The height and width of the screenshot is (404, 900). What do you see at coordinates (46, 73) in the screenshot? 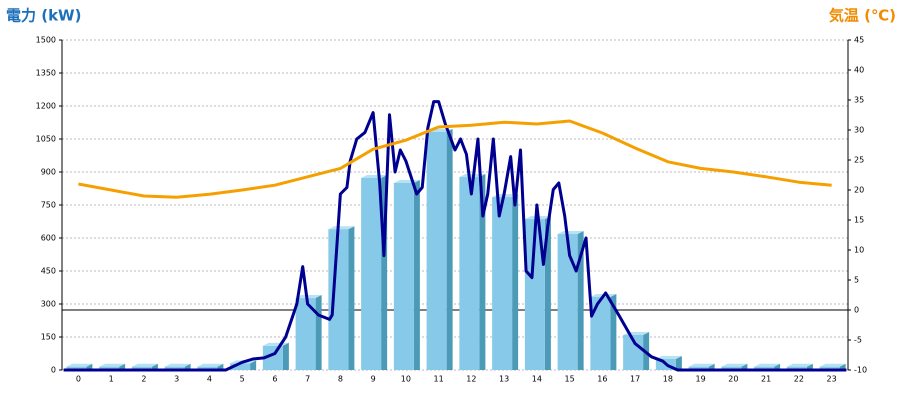
I see `y-tick-label: 1350` at bounding box center [46, 73].